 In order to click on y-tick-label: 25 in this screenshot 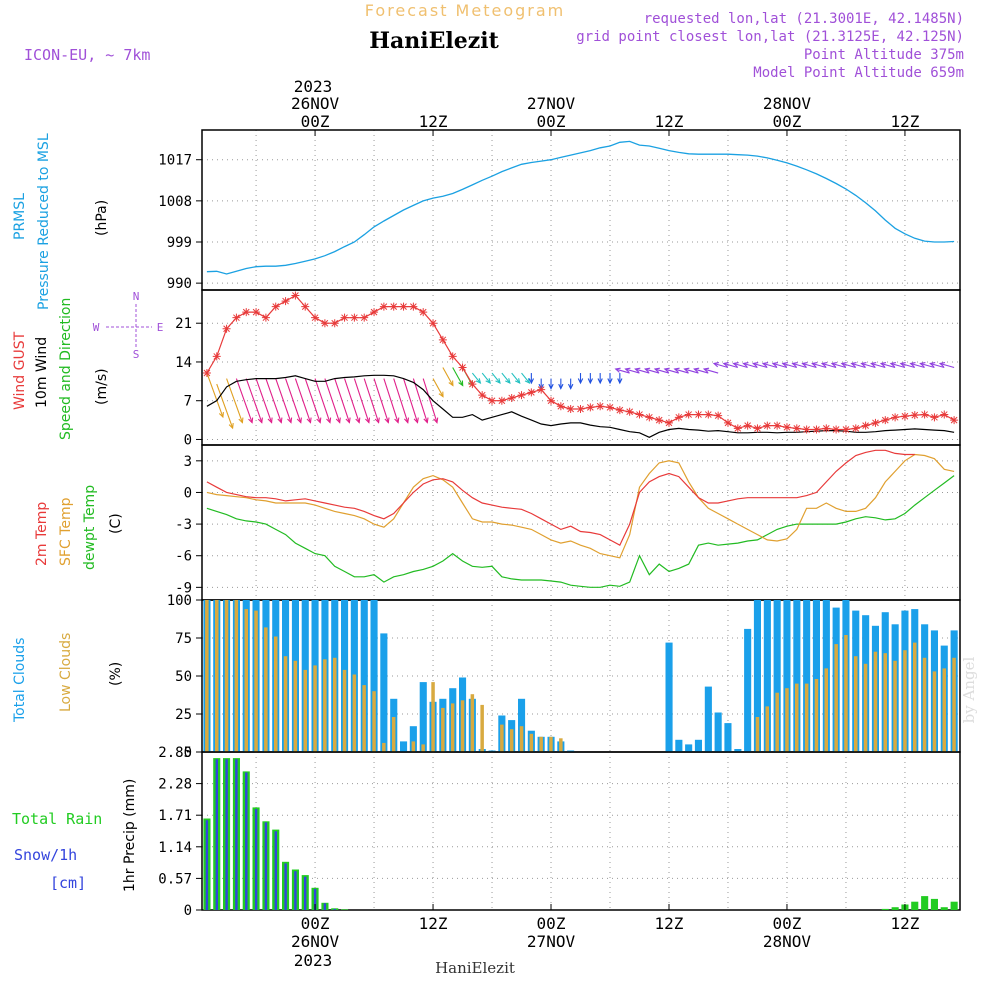, I will do `click(183, 715)`.